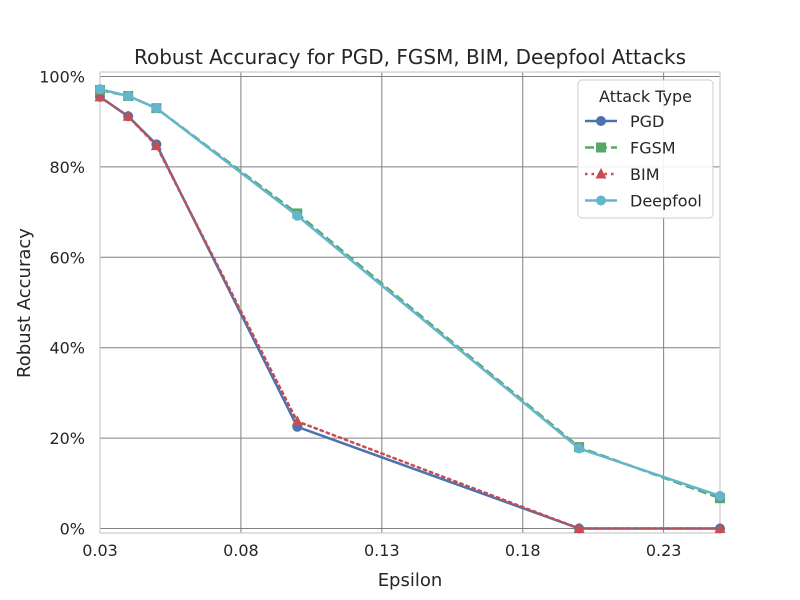  What do you see at coordinates (601, 147) in the screenshot?
I see `legend-marker-fgsm` at bounding box center [601, 147].